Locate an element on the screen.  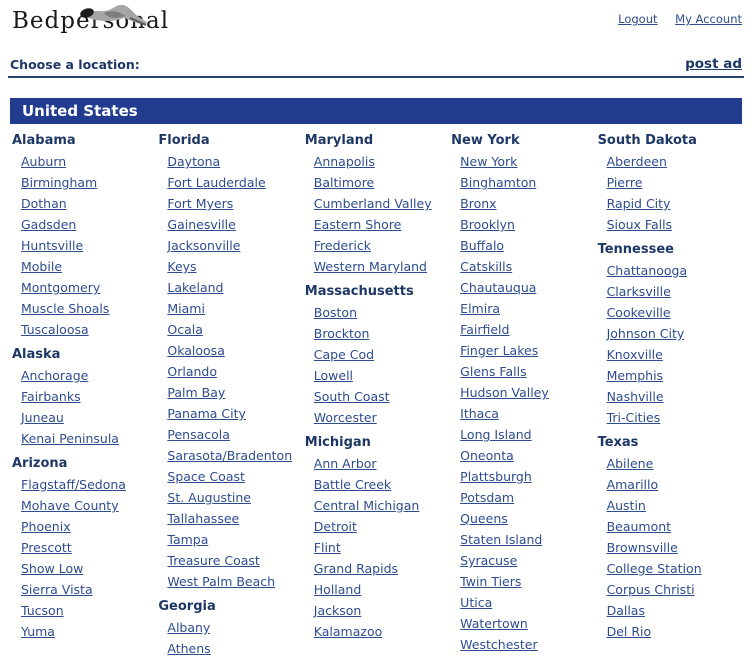
city-link: Plattsburgh is located at coordinates (496, 476).